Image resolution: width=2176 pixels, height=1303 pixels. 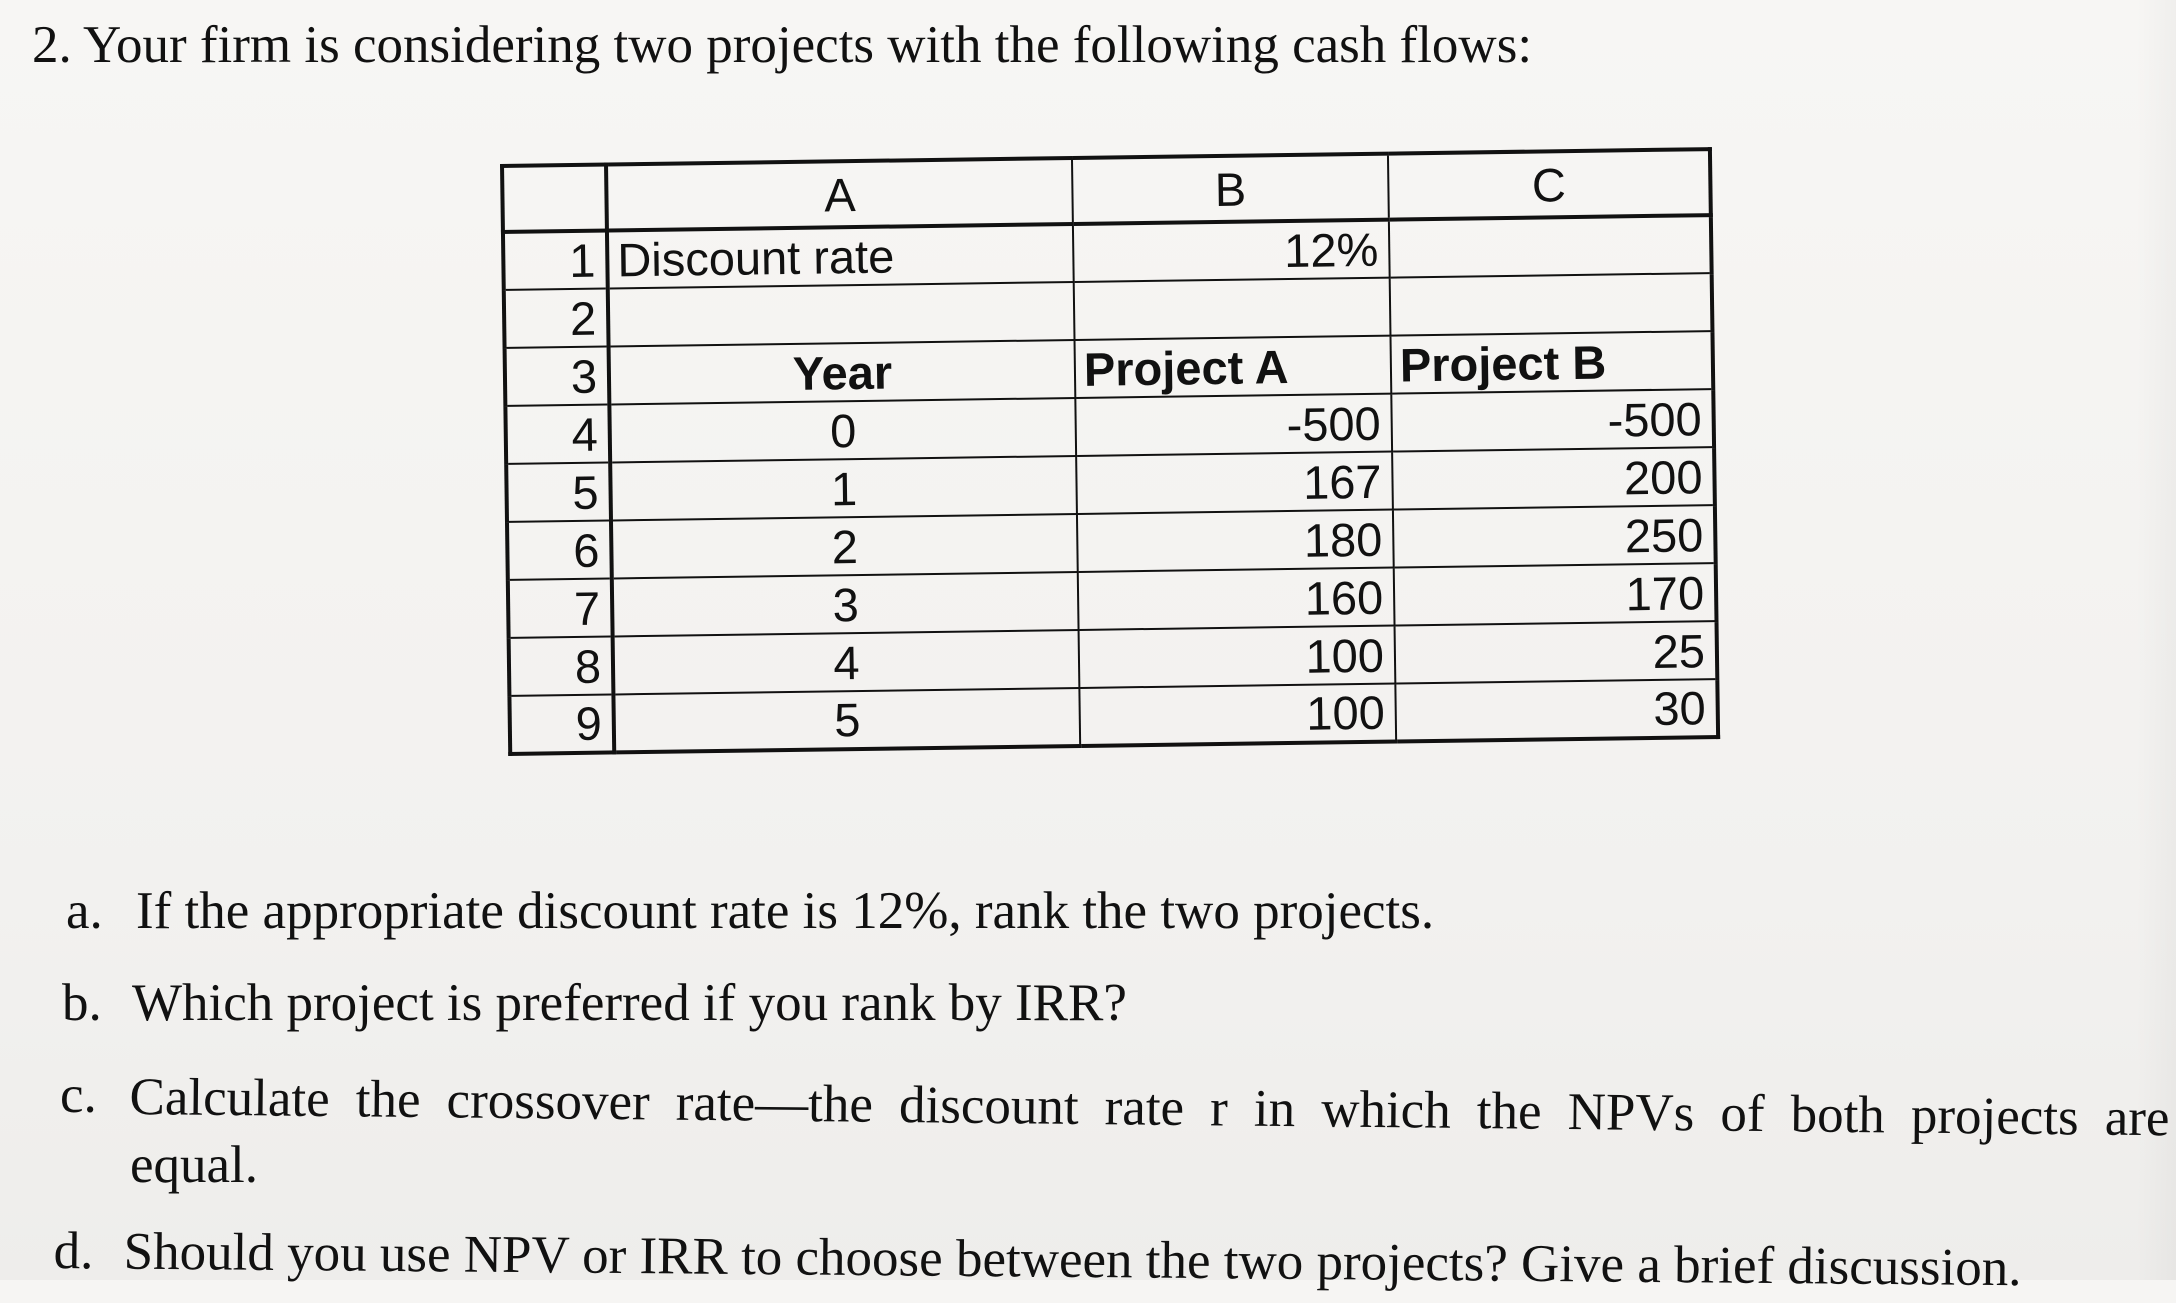 What do you see at coordinates (78, 1095) in the screenshot?
I see `question-letter: c.` at bounding box center [78, 1095].